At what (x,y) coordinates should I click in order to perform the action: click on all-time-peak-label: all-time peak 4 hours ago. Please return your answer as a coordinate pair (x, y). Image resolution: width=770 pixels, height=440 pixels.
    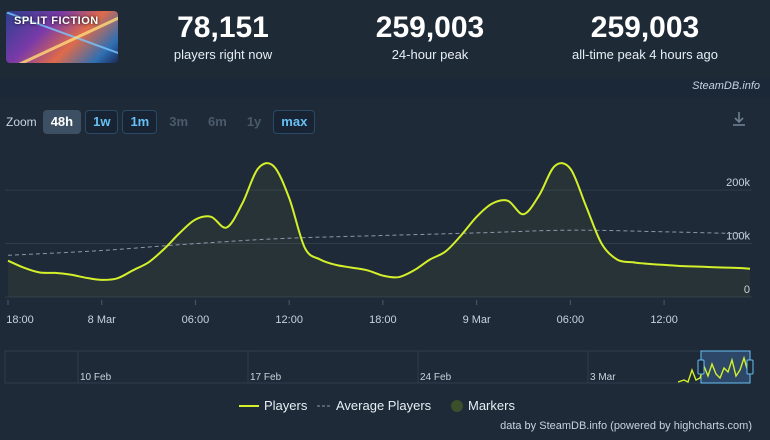
    Looking at the image, I should click on (645, 54).